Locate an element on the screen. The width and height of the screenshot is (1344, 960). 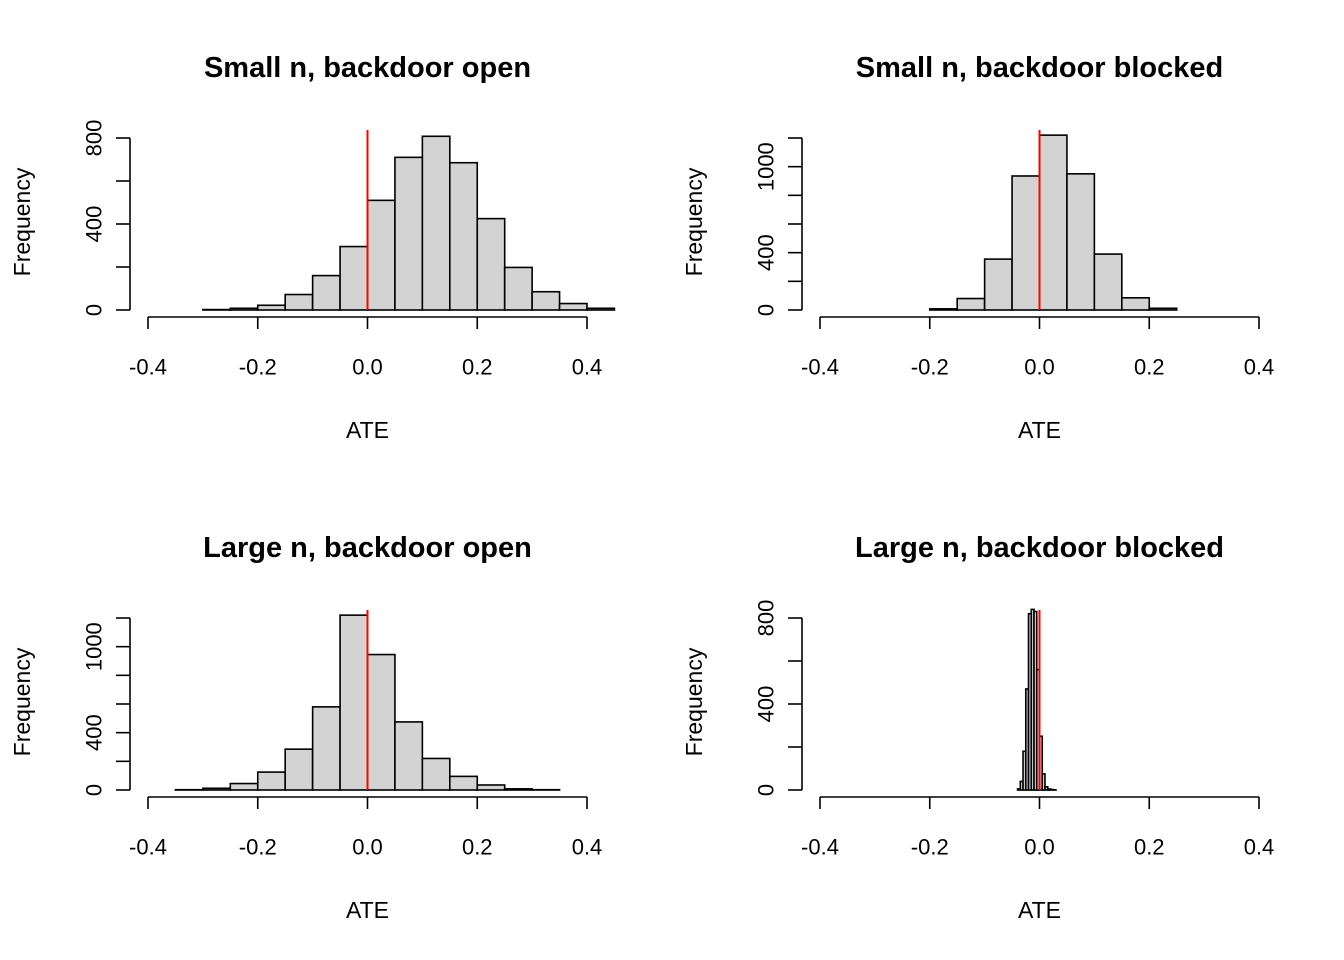
chart-title: Large n, backdoor blocked is located at coordinates (1039, 548).